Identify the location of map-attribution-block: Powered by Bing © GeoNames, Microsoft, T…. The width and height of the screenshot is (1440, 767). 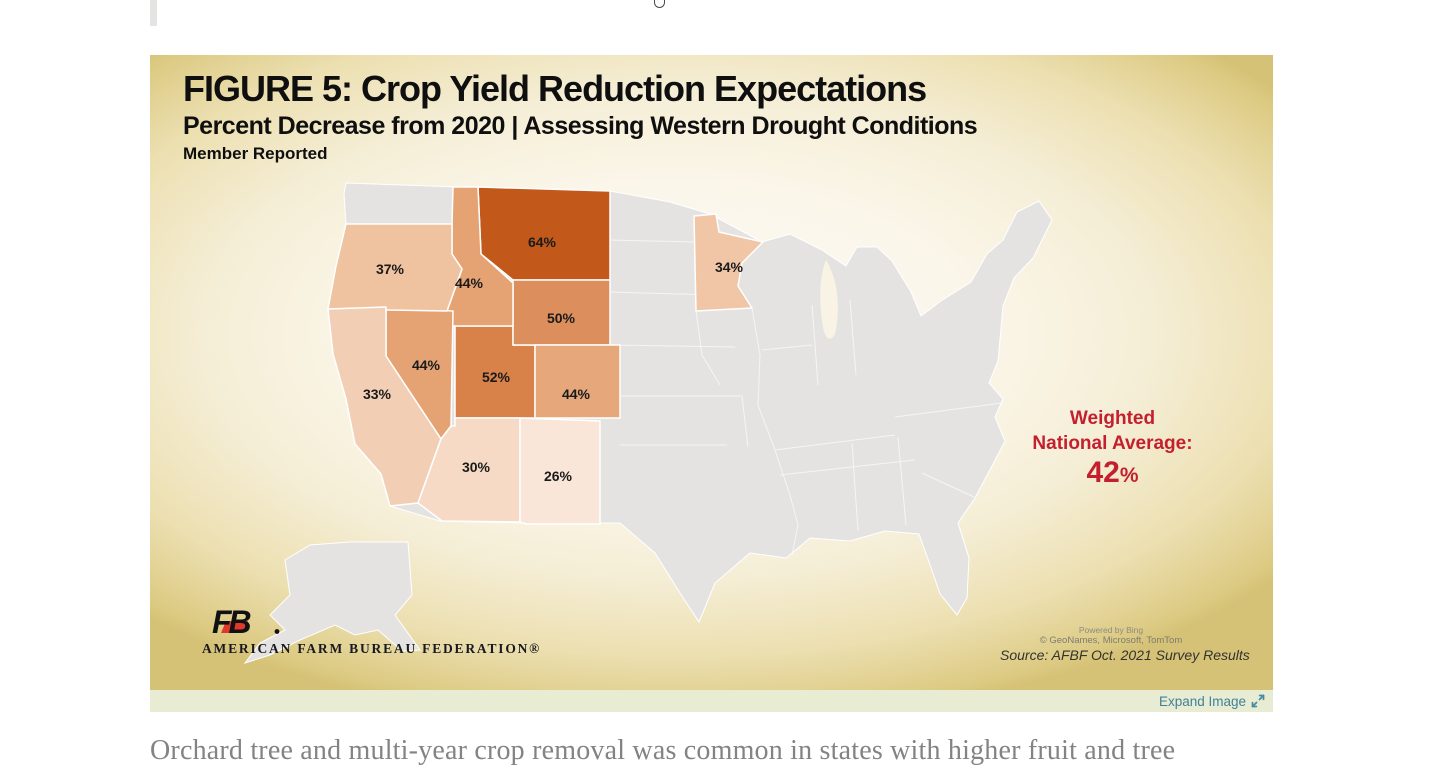
(1125, 644).